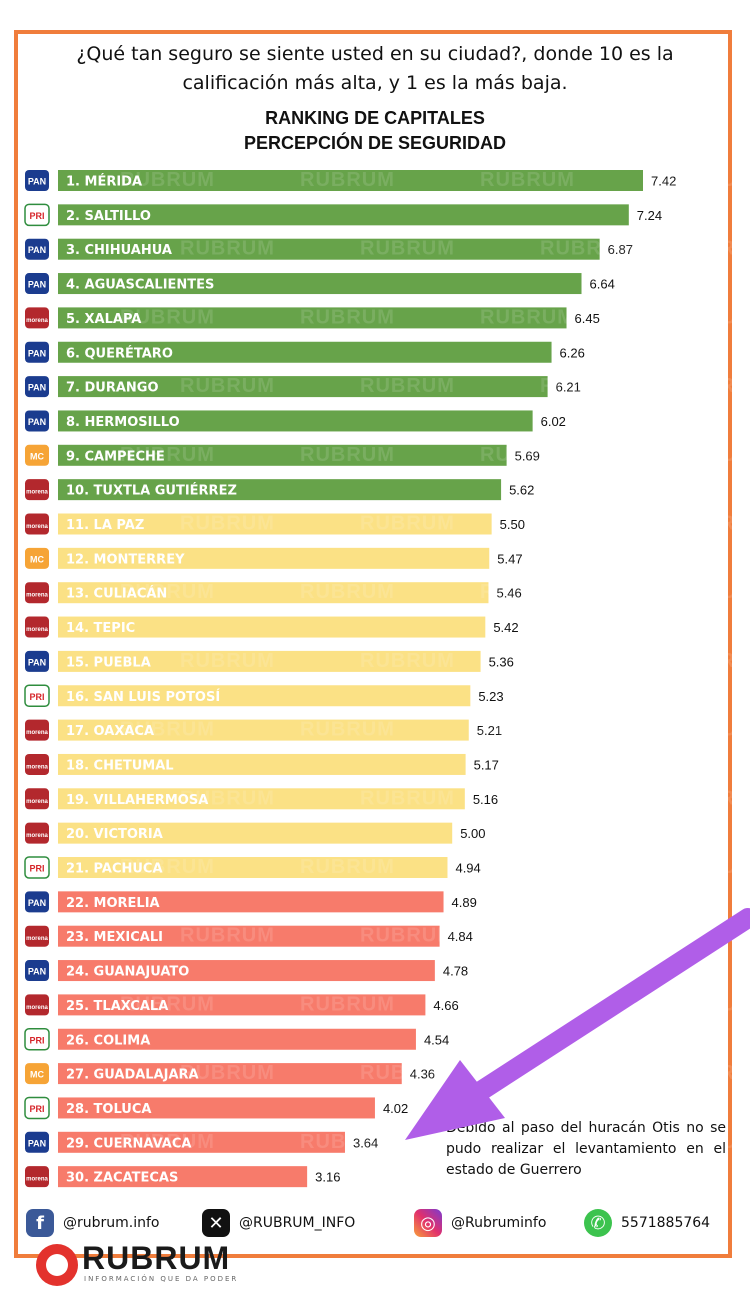 This screenshot has height=1295, width=750. Describe the element at coordinates (93, 1223) in the screenshot. I see `facebook-link: f @rubrum.info` at that location.